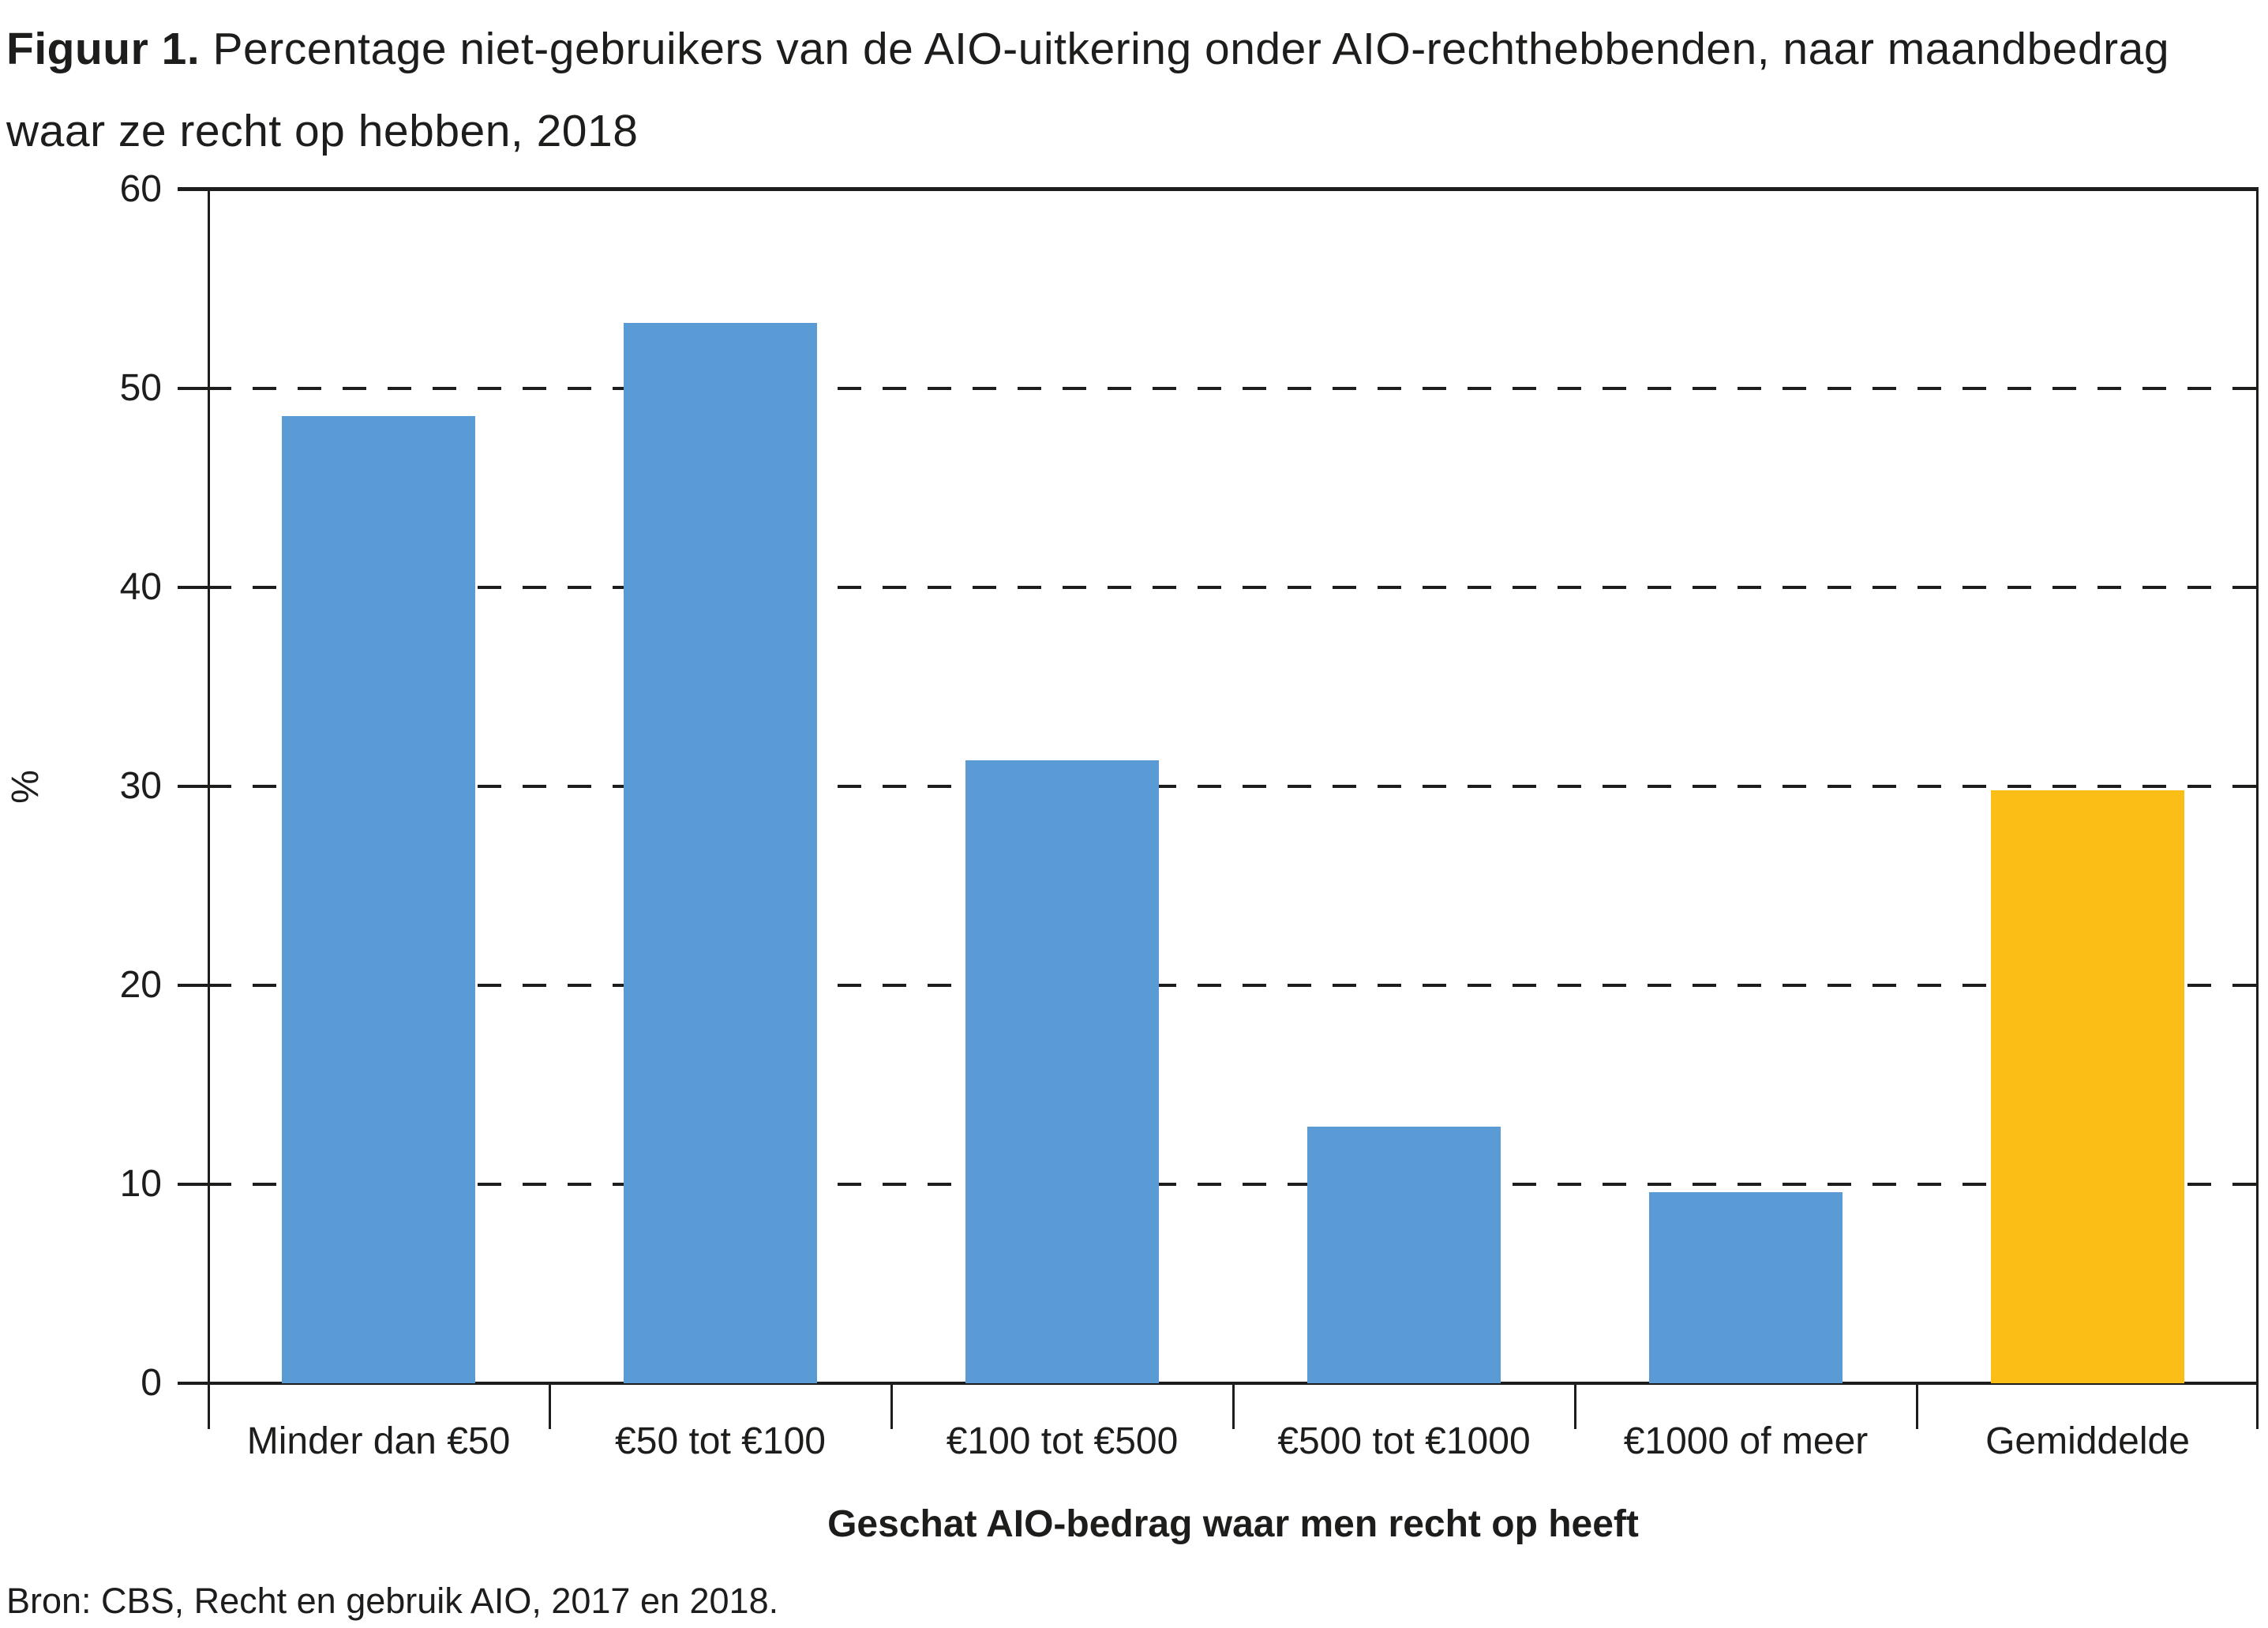 The height and width of the screenshot is (1628, 2268). What do you see at coordinates (140, 587) in the screenshot?
I see `y-tick-label-40: 40` at bounding box center [140, 587].